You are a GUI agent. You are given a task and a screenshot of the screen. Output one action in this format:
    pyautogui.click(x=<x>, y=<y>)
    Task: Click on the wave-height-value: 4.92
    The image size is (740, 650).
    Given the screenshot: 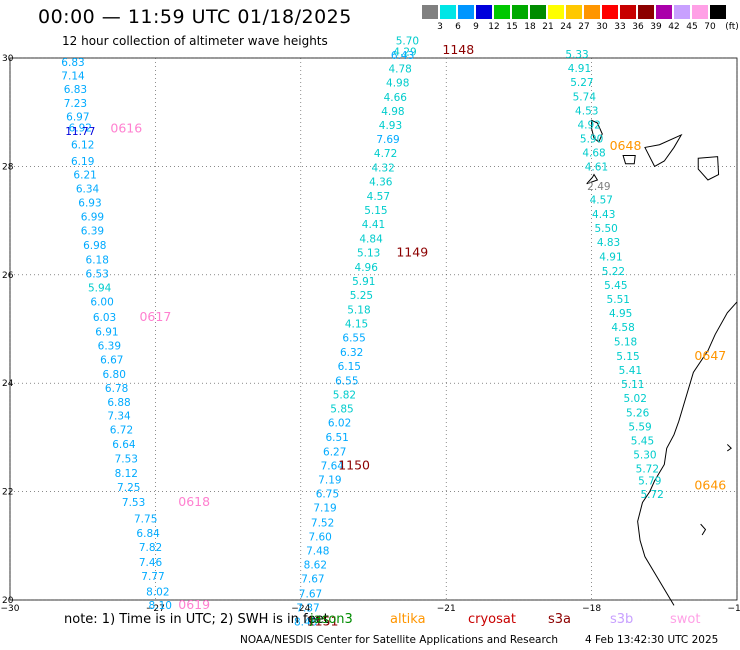 What is the action you would take?
    pyautogui.click(x=588, y=125)
    